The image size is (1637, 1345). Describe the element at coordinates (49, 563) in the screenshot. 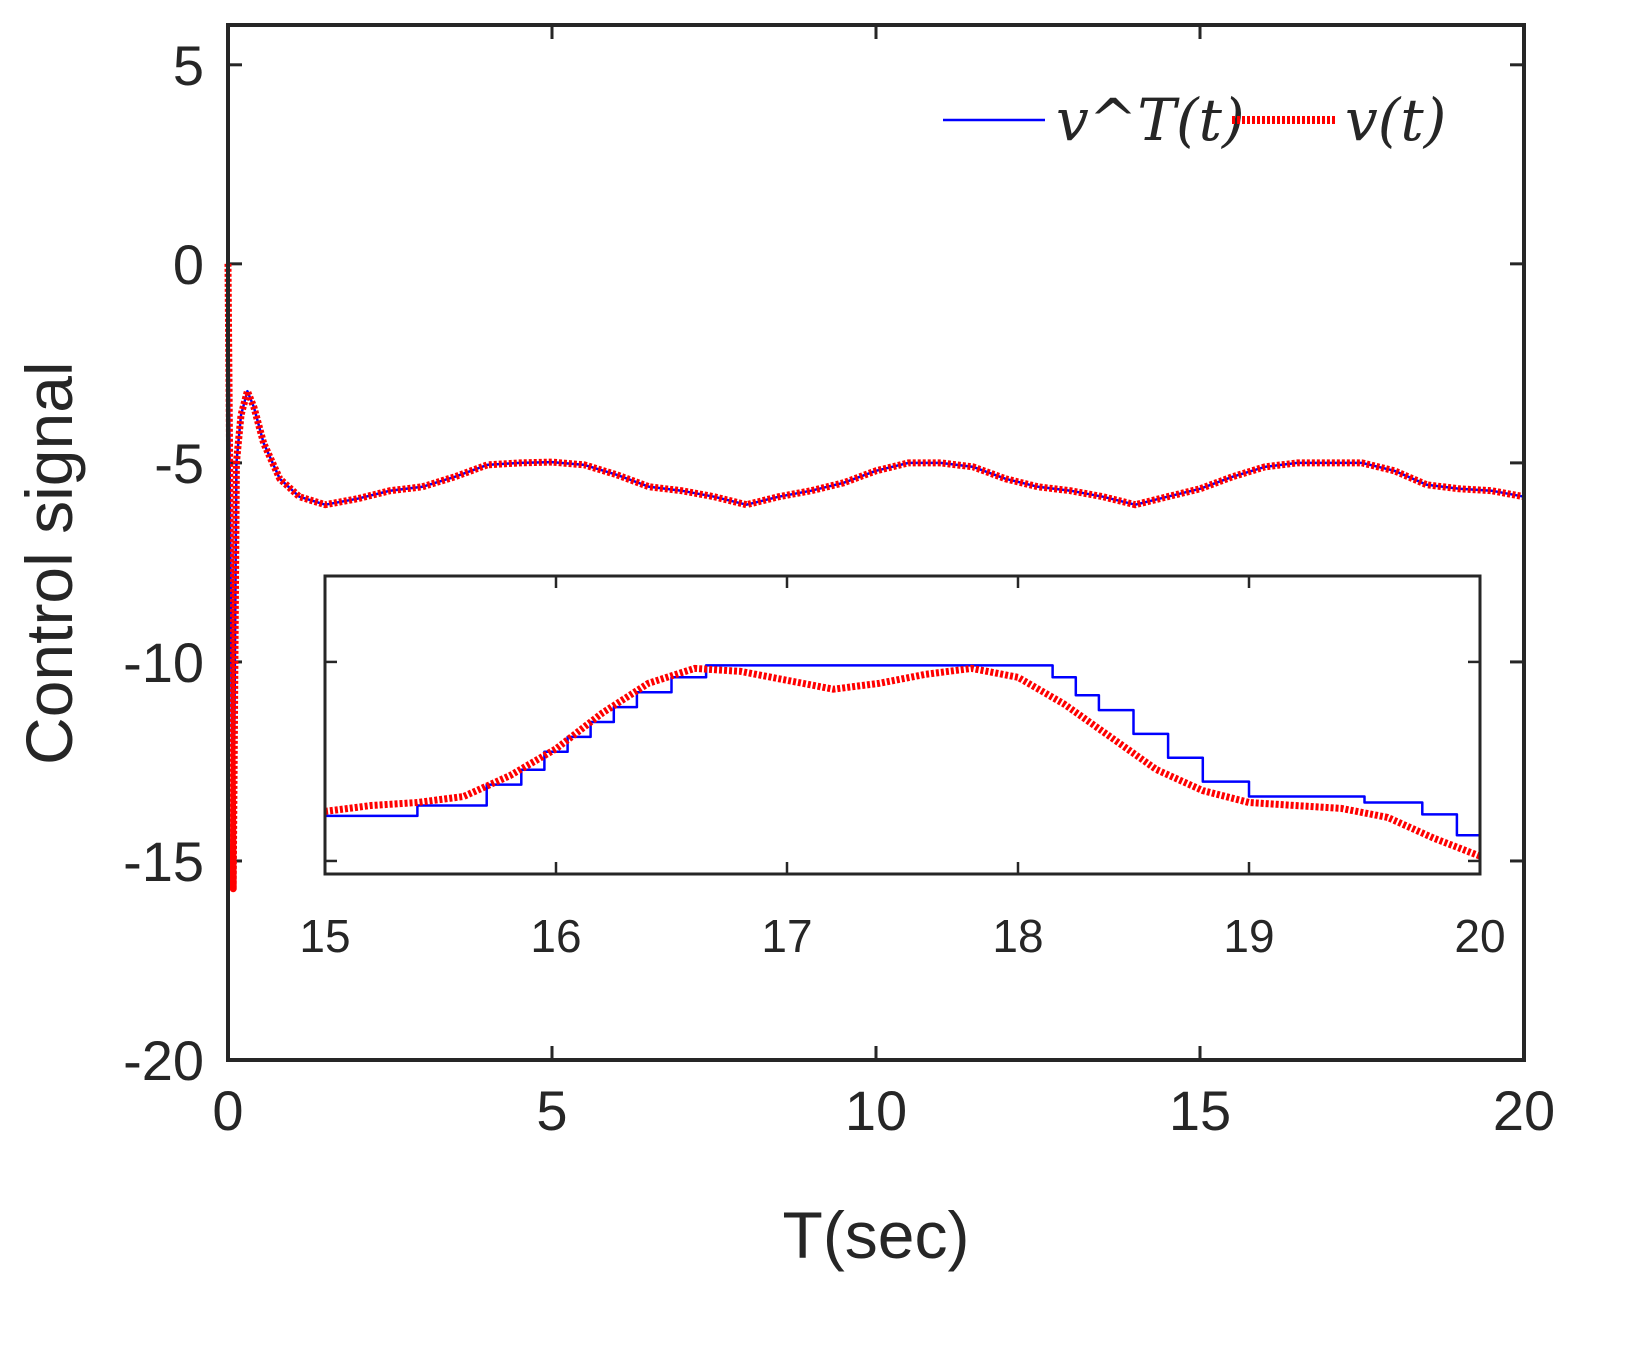

I see `y-axis-label: Control signal` at that location.